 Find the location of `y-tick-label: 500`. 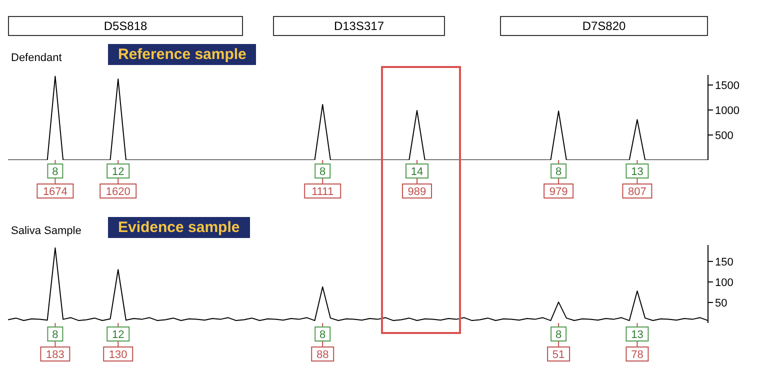

y-tick-label: 500 is located at coordinates (724, 136).